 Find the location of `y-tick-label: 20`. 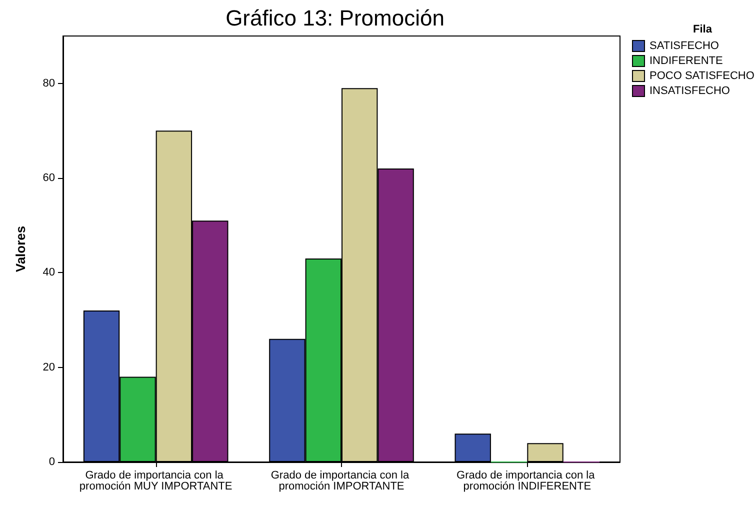

y-tick-label: 20 is located at coordinates (48, 367).